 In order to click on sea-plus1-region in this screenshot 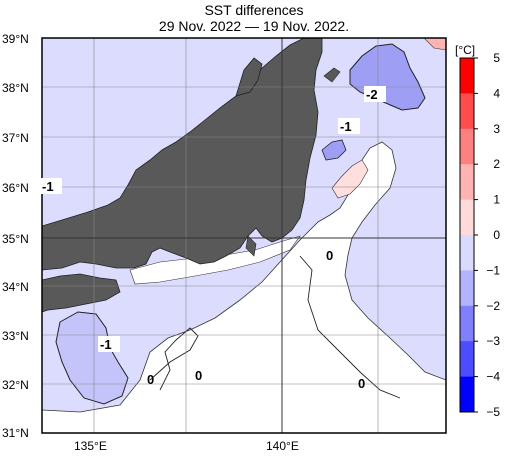, I will do `click(350, 179)`.